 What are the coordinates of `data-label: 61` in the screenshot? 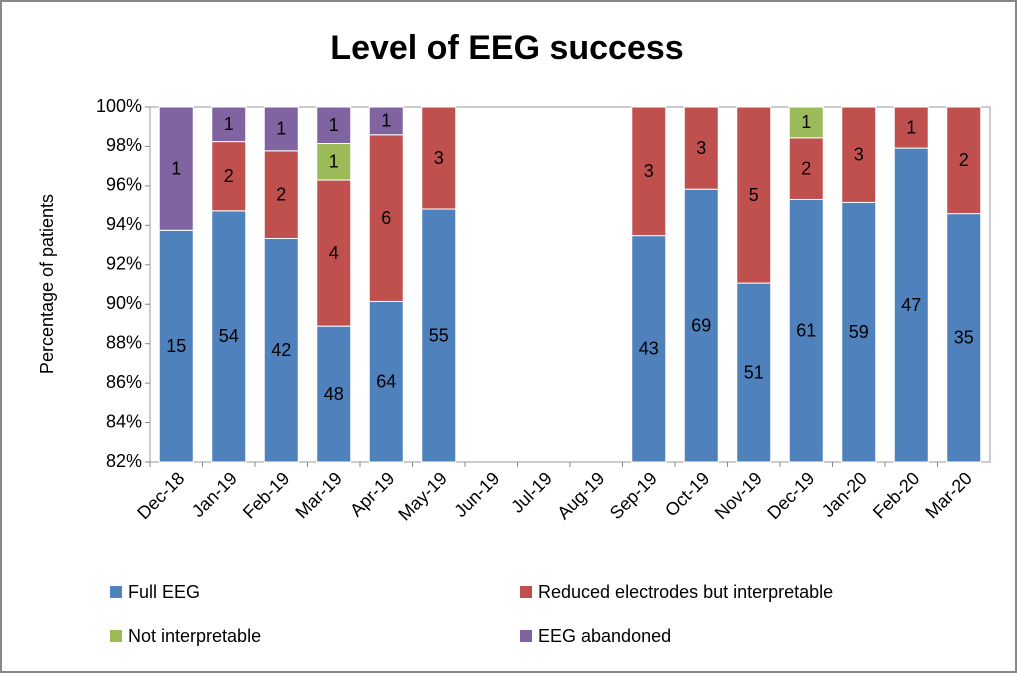 It's located at (806, 330).